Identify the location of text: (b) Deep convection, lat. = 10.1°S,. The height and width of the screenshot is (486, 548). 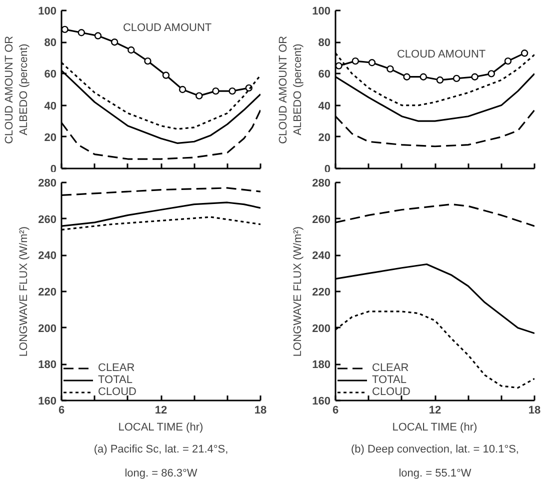
(435, 450).